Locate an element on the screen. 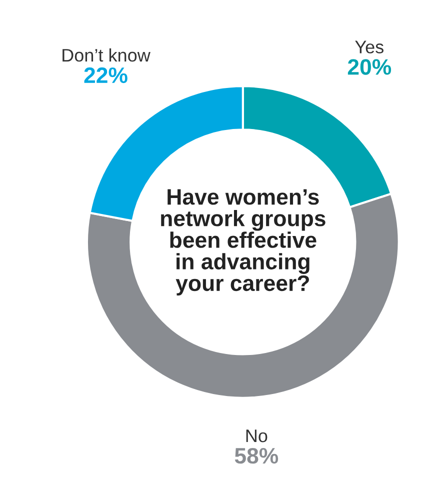 The image size is (438, 502). slice-label: Don’t know is located at coordinates (106, 55).